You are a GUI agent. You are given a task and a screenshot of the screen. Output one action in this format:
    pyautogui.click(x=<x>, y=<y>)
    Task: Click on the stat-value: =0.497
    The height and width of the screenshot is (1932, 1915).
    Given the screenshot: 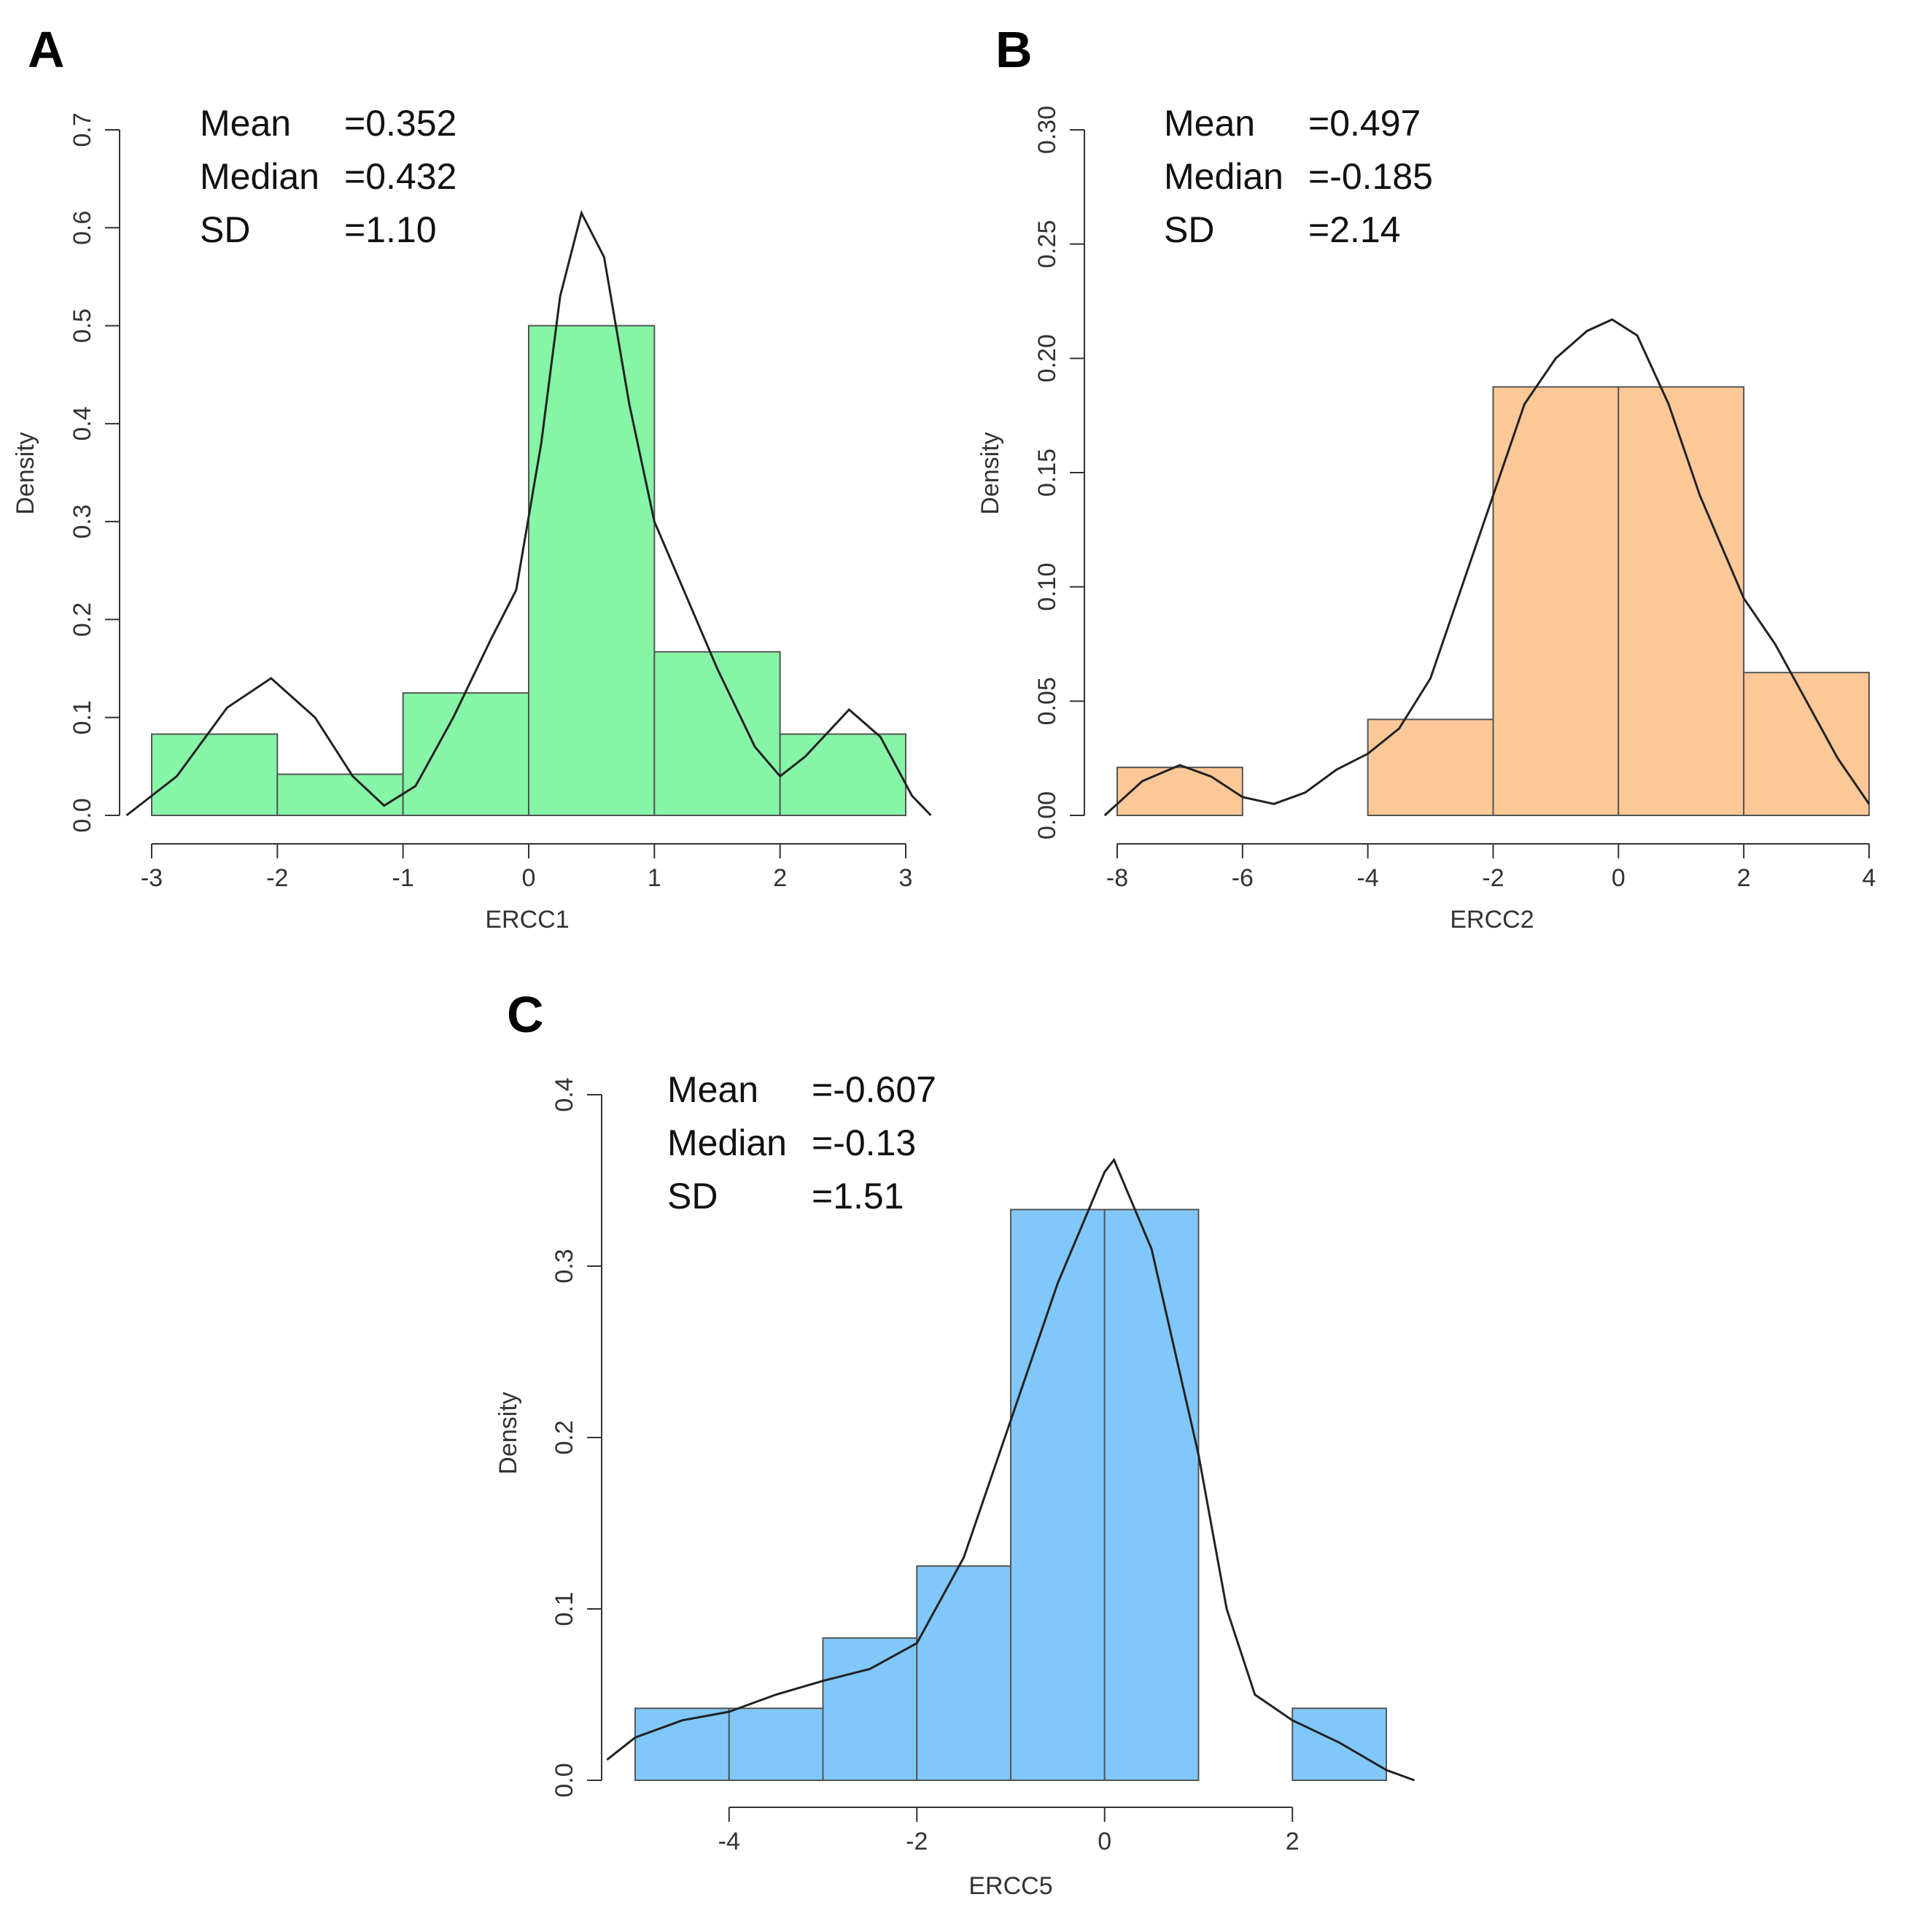 What is the action you would take?
    pyautogui.click(x=1365, y=124)
    